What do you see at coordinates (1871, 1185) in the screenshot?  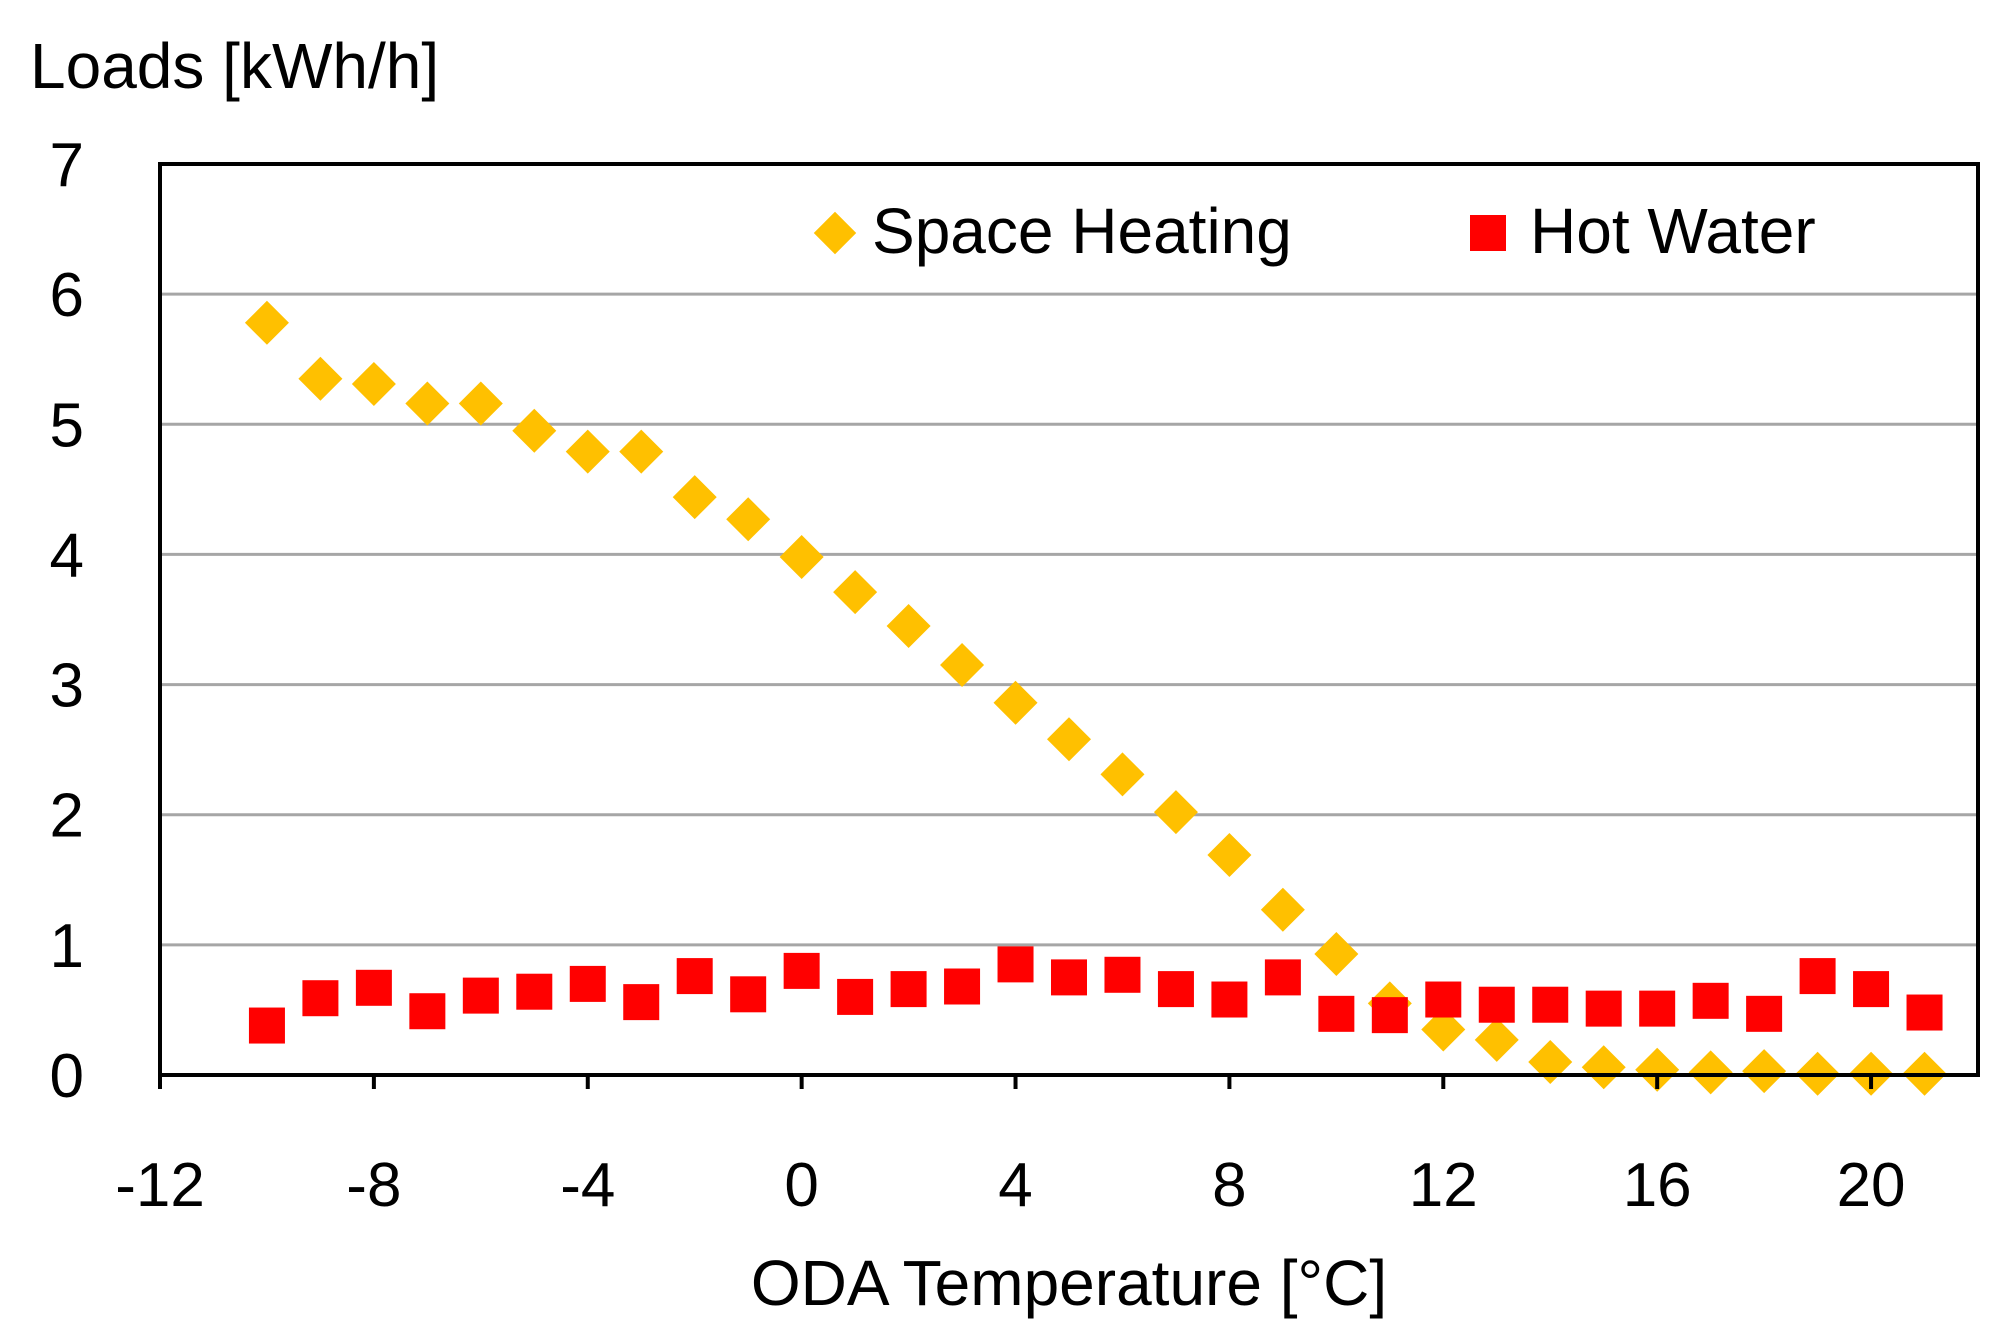 I see `x-tick-label: 20` at bounding box center [1871, 1185].